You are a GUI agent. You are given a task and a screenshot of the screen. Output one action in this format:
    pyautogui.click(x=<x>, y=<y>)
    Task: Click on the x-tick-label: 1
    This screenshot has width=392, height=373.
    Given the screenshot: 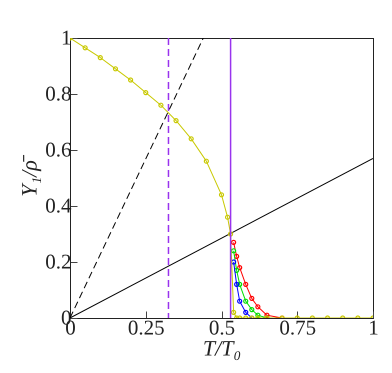 What is the action you would take?
    pyautogui.click(x=373, y=328)
    